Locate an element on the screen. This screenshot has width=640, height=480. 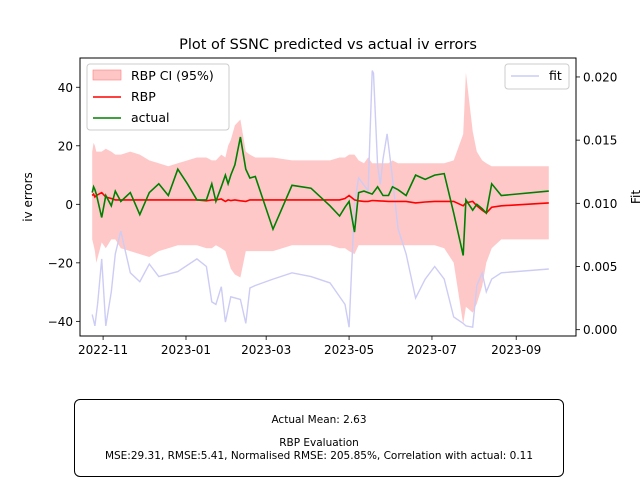
y-tick-label-right: 0.000 is located at coordinates (600, 330).